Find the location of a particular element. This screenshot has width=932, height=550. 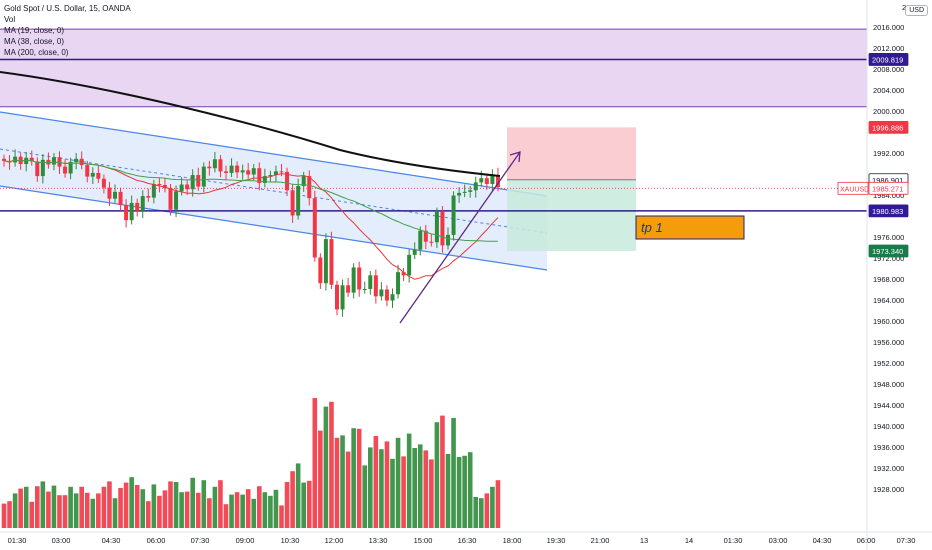

price-axis is located at coordinates (899, 275).